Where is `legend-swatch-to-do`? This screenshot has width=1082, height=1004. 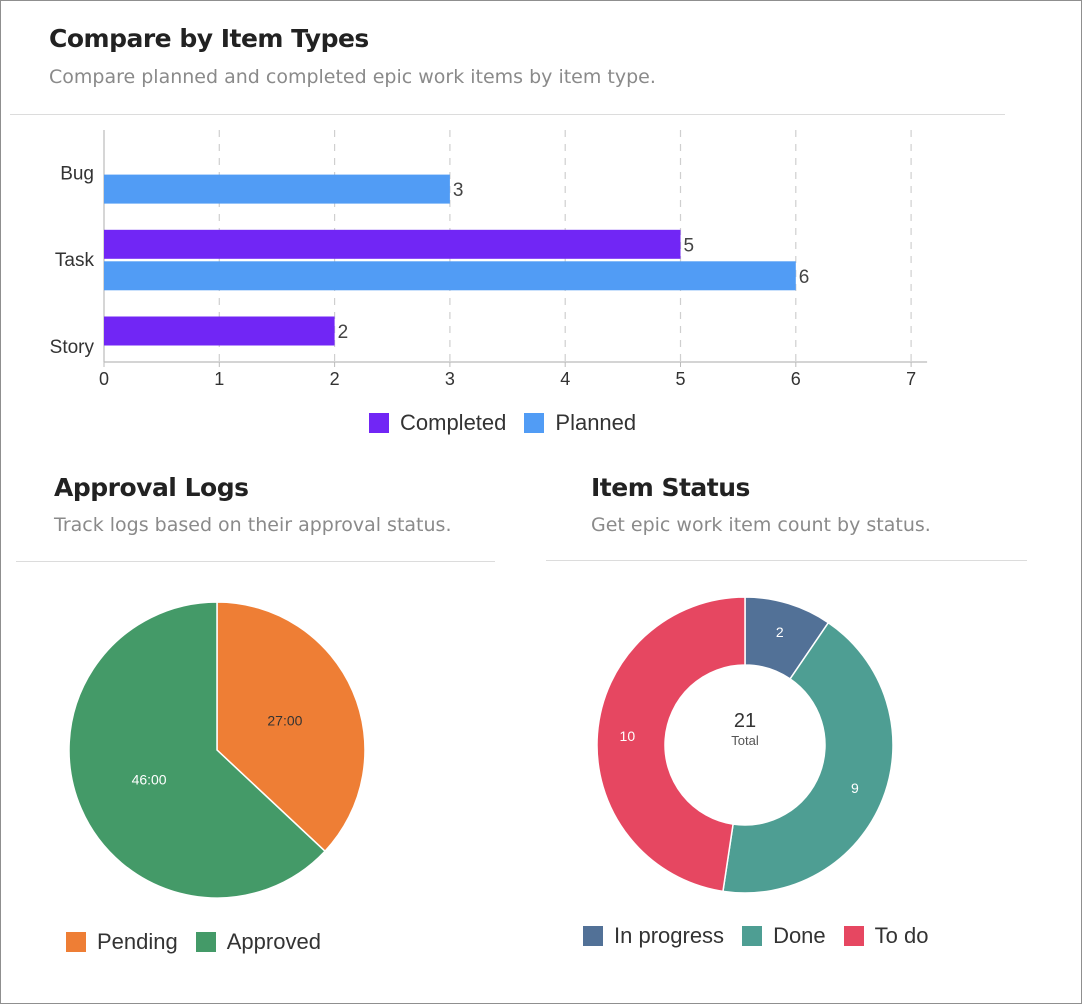 legend-swatch-to-do is located at coordinates (853, 936).